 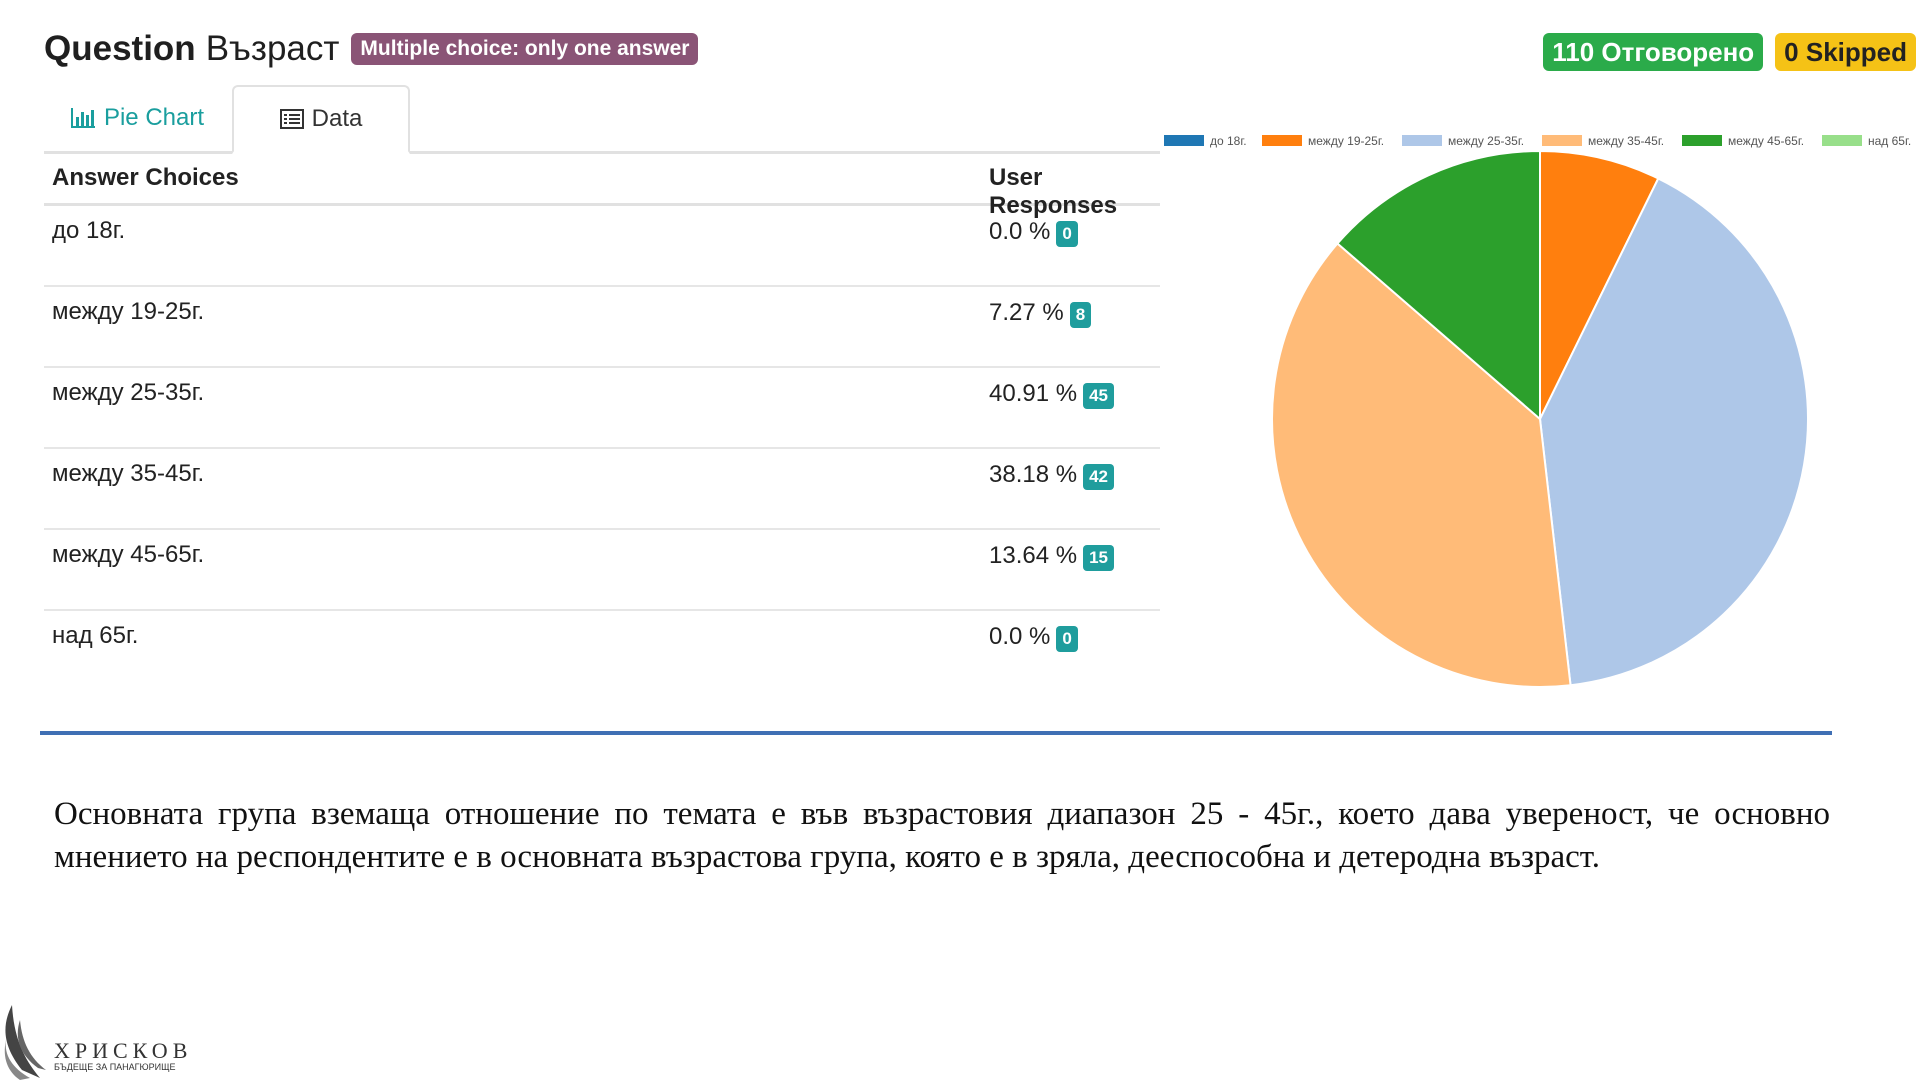 What do you see at coordinates (1033, 555) in the screenshot?
I see `response-percent: 13.64 %` at bounding box center [1033, 555].